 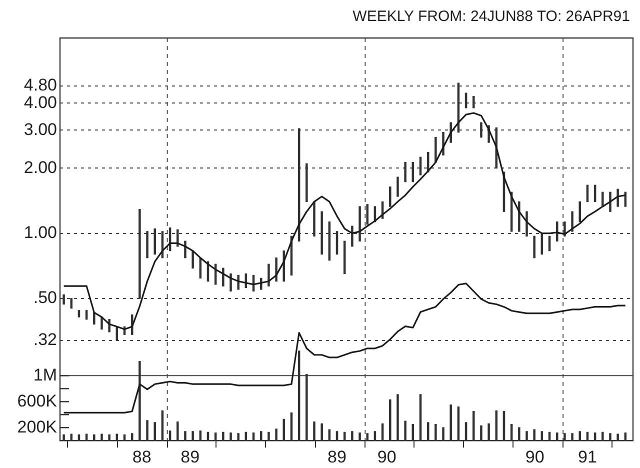 I want to click on y-tick-label: 4.00, so click(x=40, y=102).